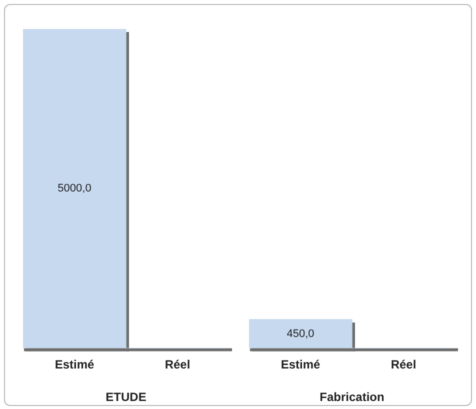 The height and width of the screenshot is (409, 476). I want to click on data-label: 5000,0, so click(75, 188).